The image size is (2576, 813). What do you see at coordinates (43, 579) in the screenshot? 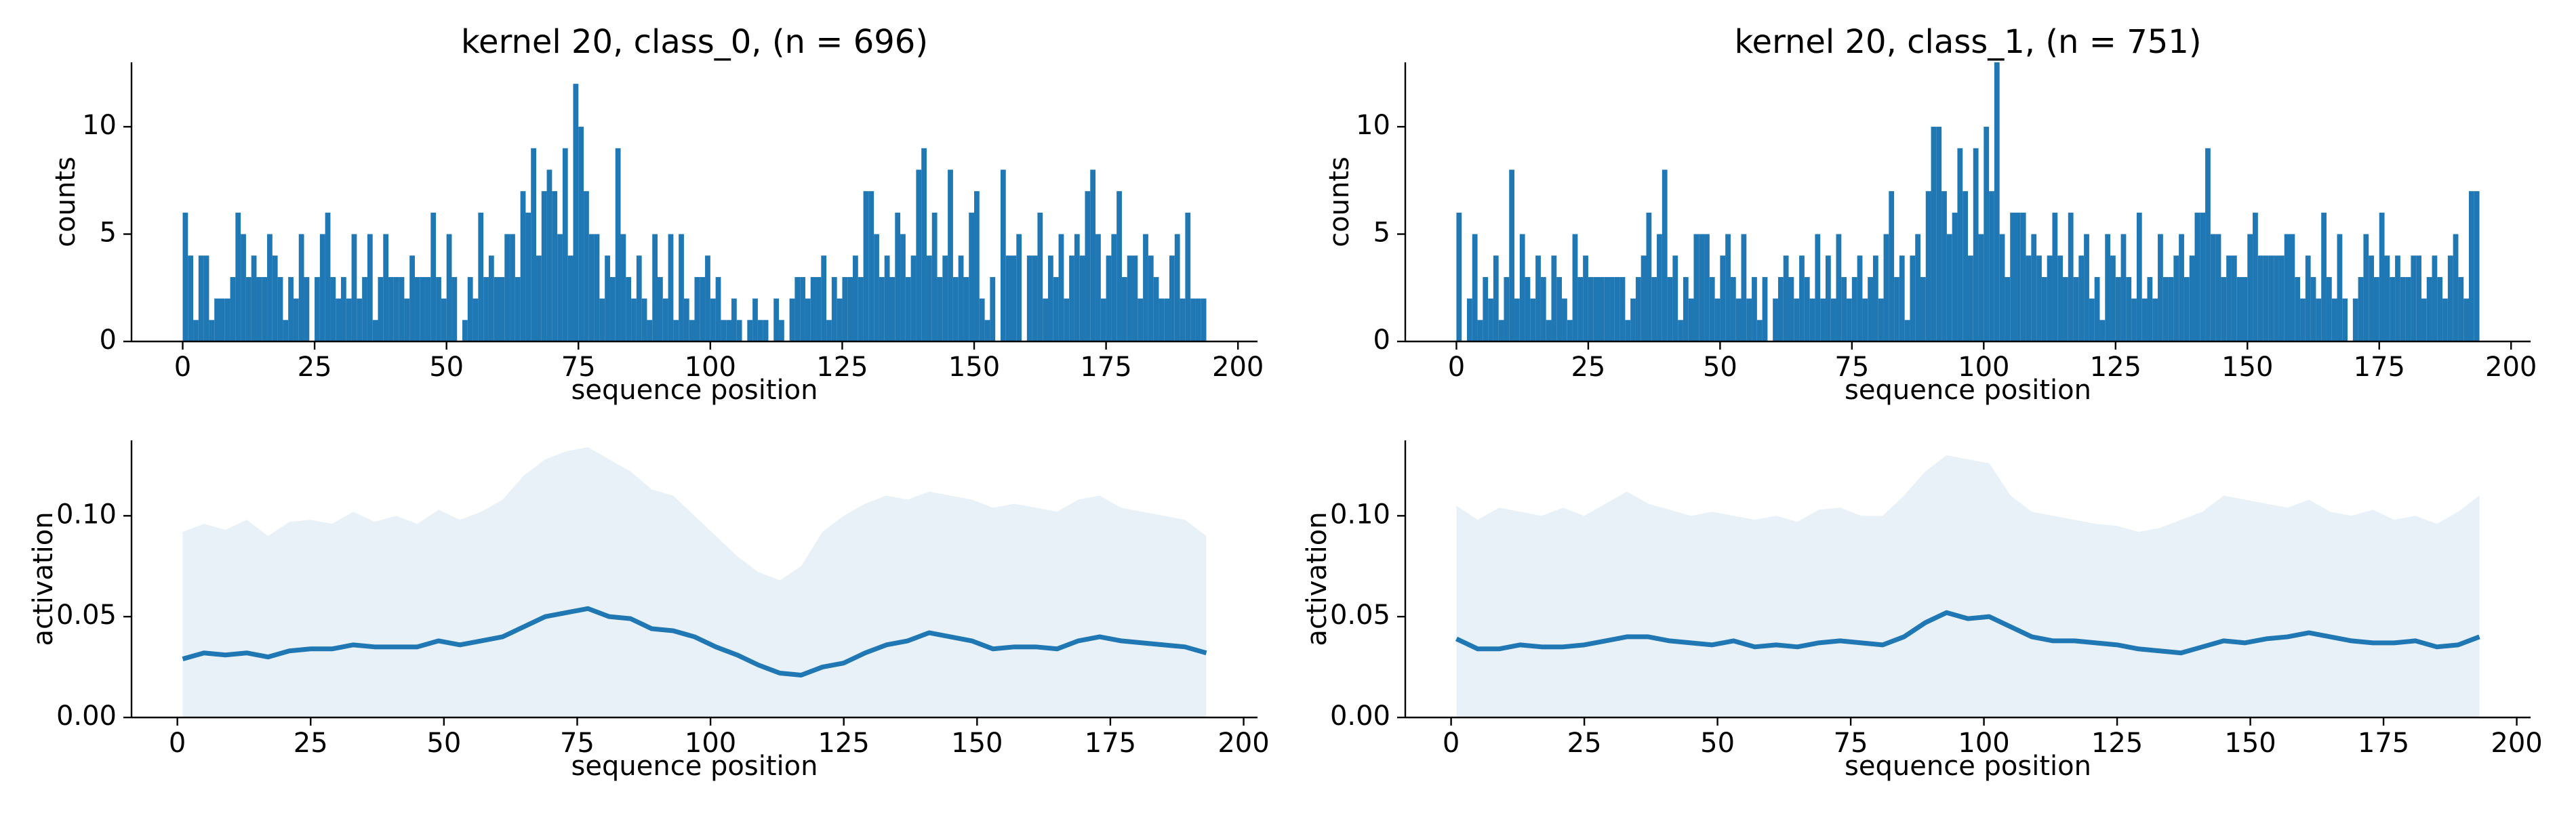
I see `y-axis-label: activation` at bounding box center [43, 579].